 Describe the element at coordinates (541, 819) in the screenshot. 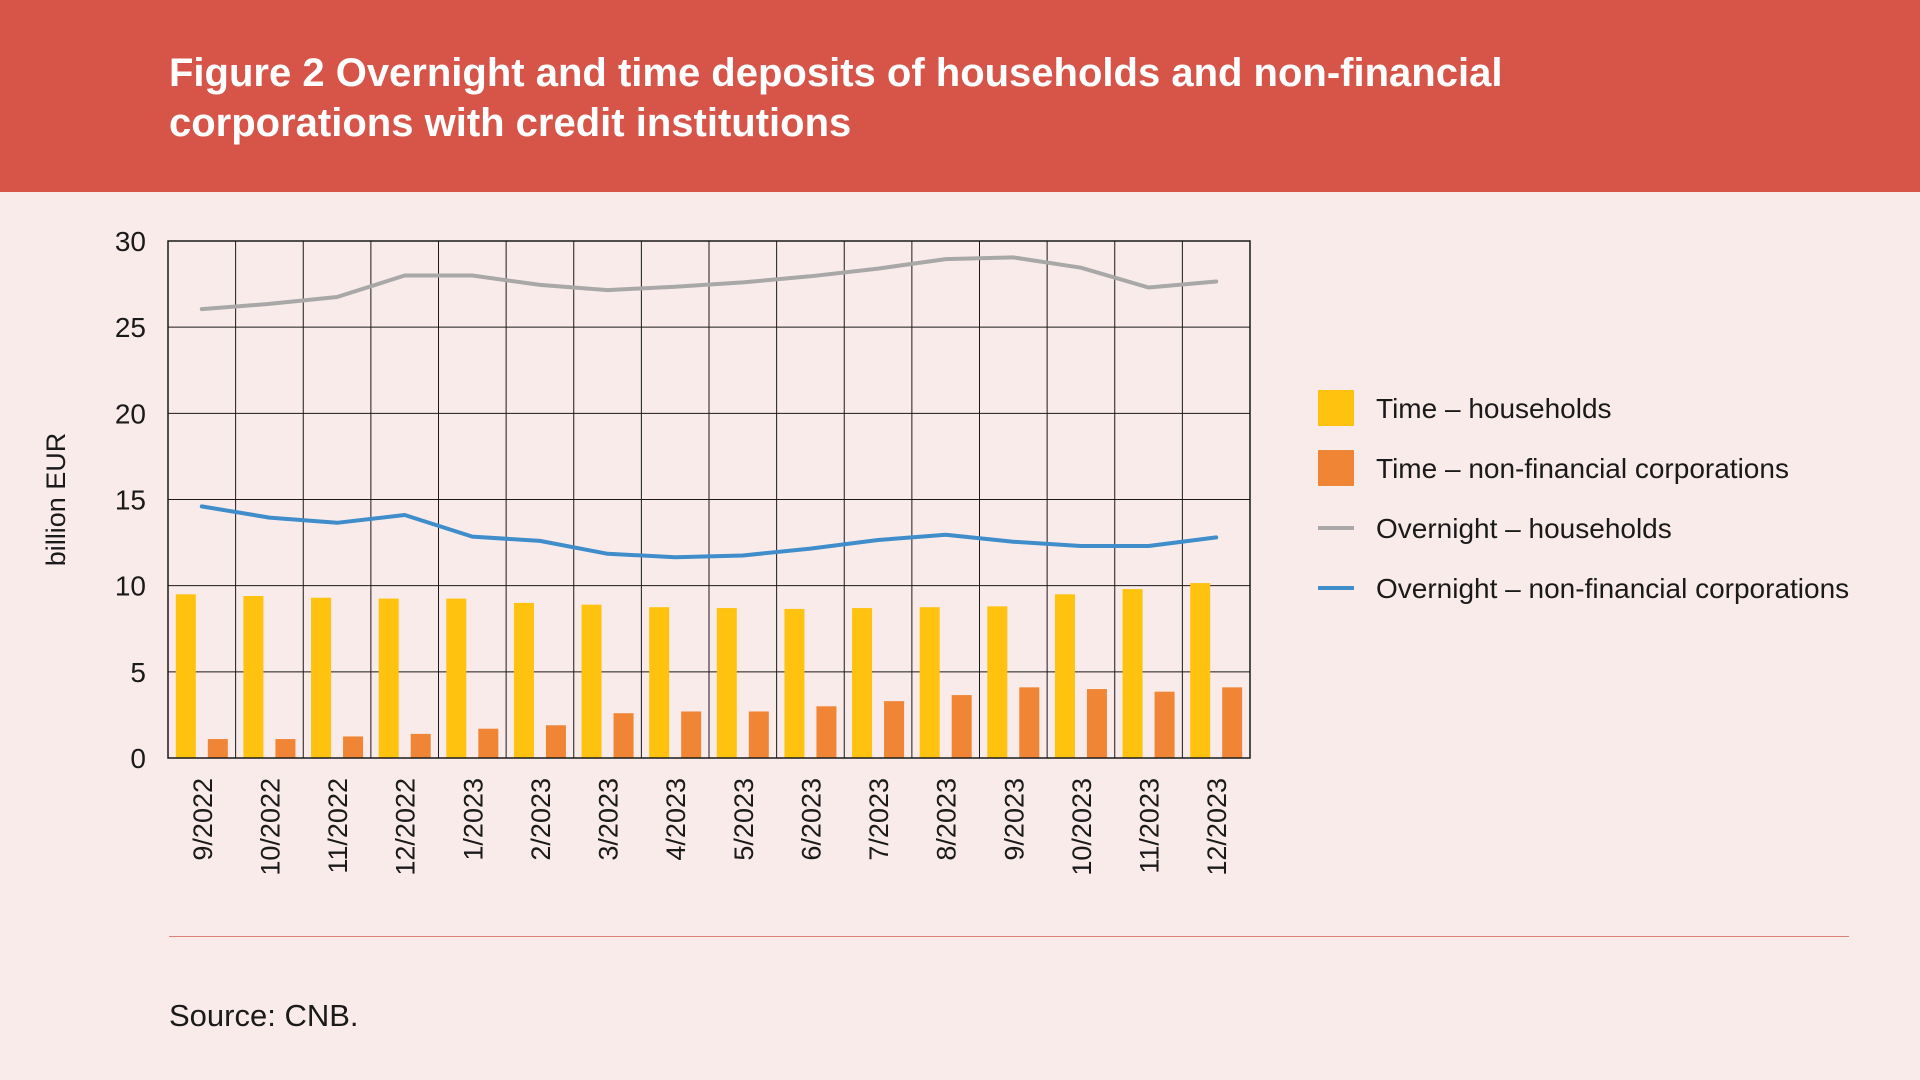

I see `x-tick-label: 2/2023` at that location.